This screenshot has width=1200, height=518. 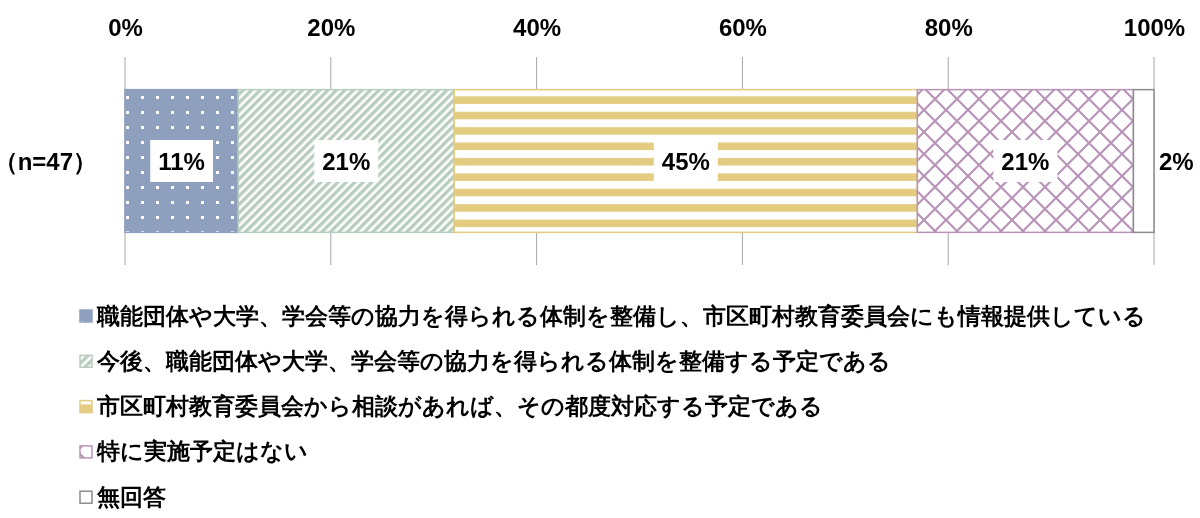 What do you see at coordinates (459, 406) in the screenshot?
I see `legend-label: 市区町村教育委員会から相談があれば、その都度対応する予定である` at bounding box center [459, 406].